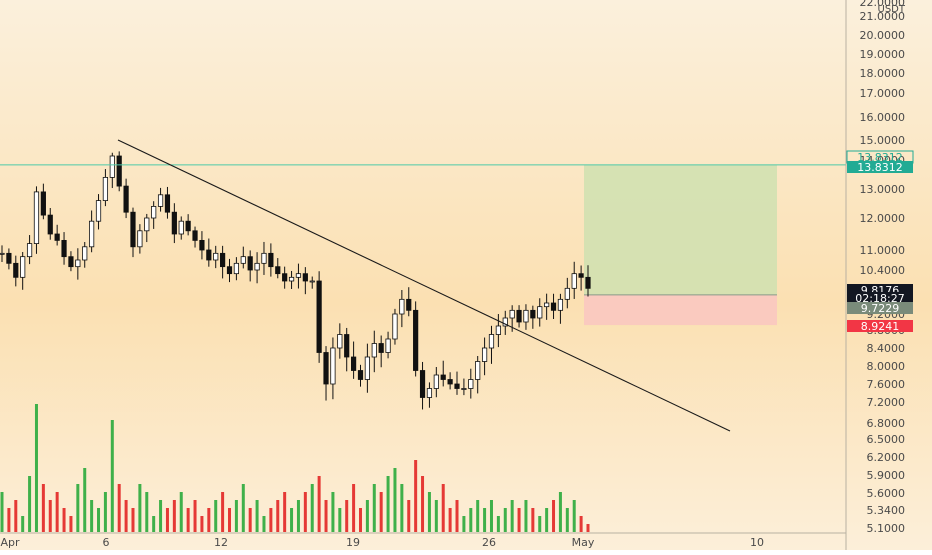 Image resolution: width=932 pixels, height=555 pixels. Describe the element at coordinates (886, 528) in the screenshot. I see `price-tick-label: 5.1000` at that location.